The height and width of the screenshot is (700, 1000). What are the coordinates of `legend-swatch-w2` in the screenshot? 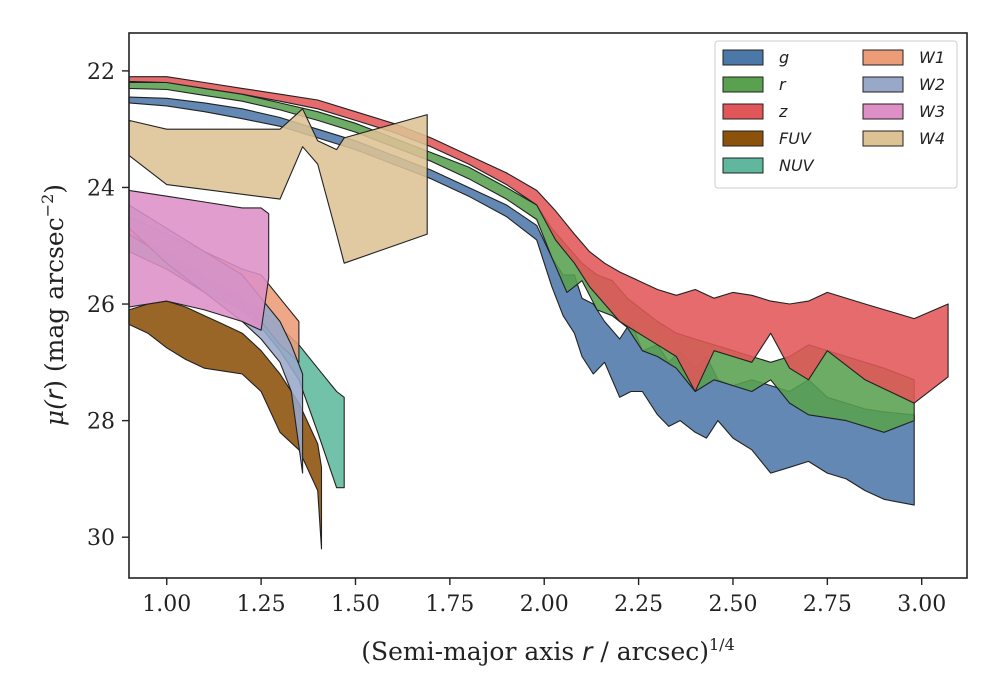 It's located at (883, 84).